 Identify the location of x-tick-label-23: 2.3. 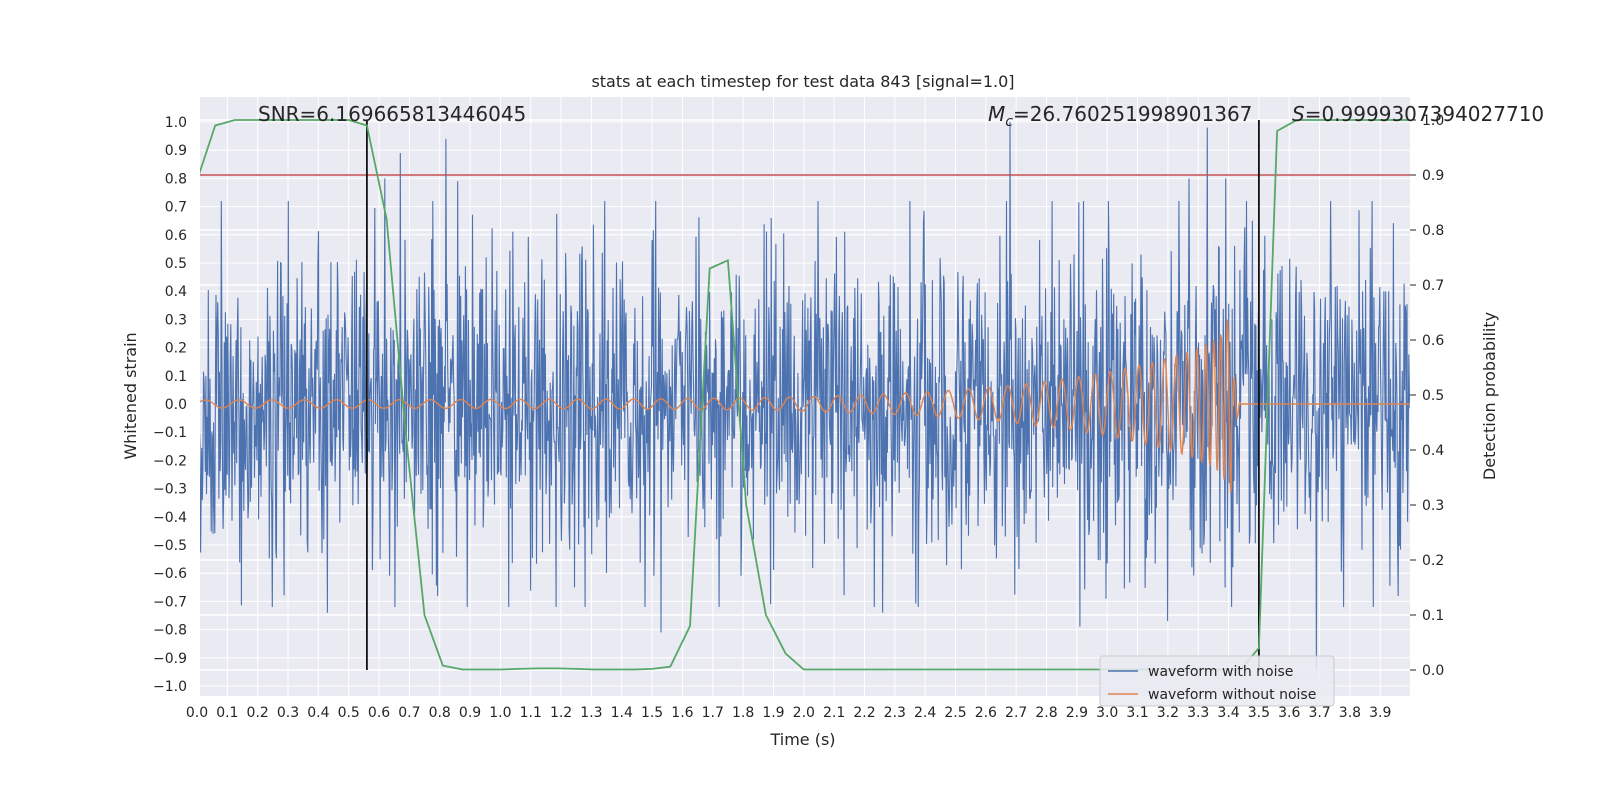
(895, 713).